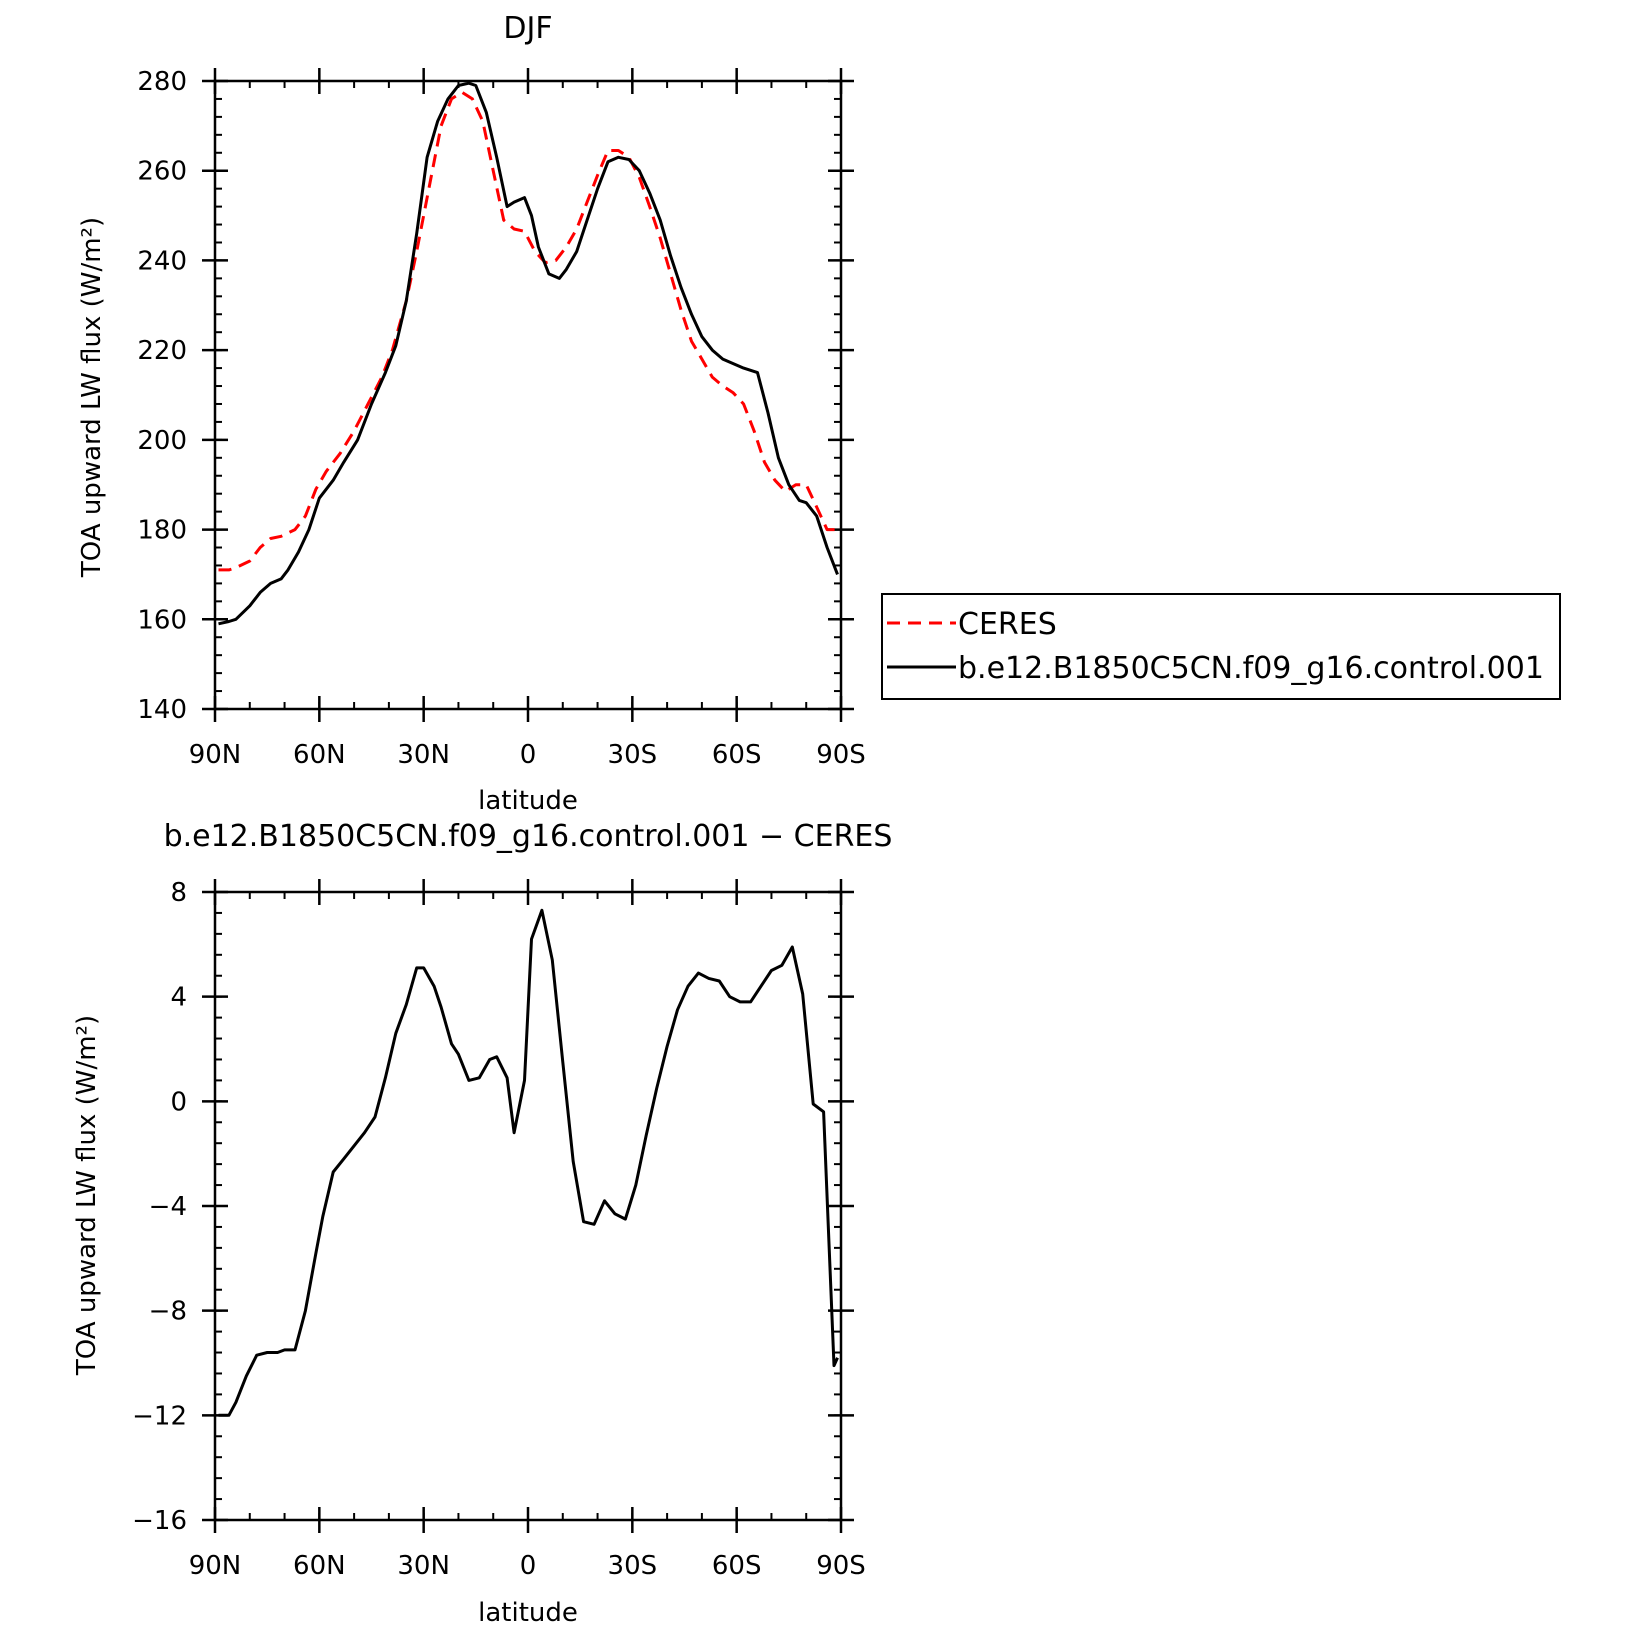 This screenshot has height=1625, width=1625. Describe the element at coordinates (528, 1566) in the screenshot. I see `bottom-x-tick-label: 0` at that location.